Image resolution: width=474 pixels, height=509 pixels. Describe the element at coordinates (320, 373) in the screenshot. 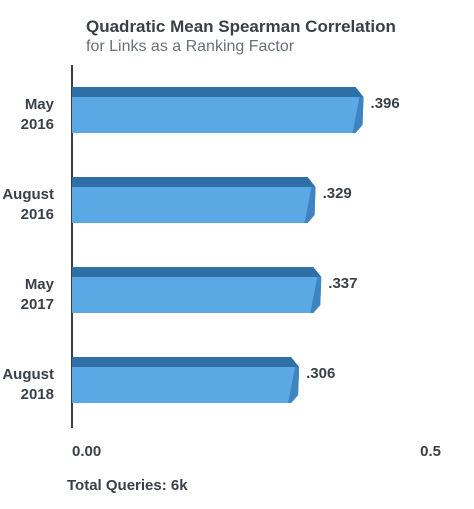

I see `data-label: .306` at that location.